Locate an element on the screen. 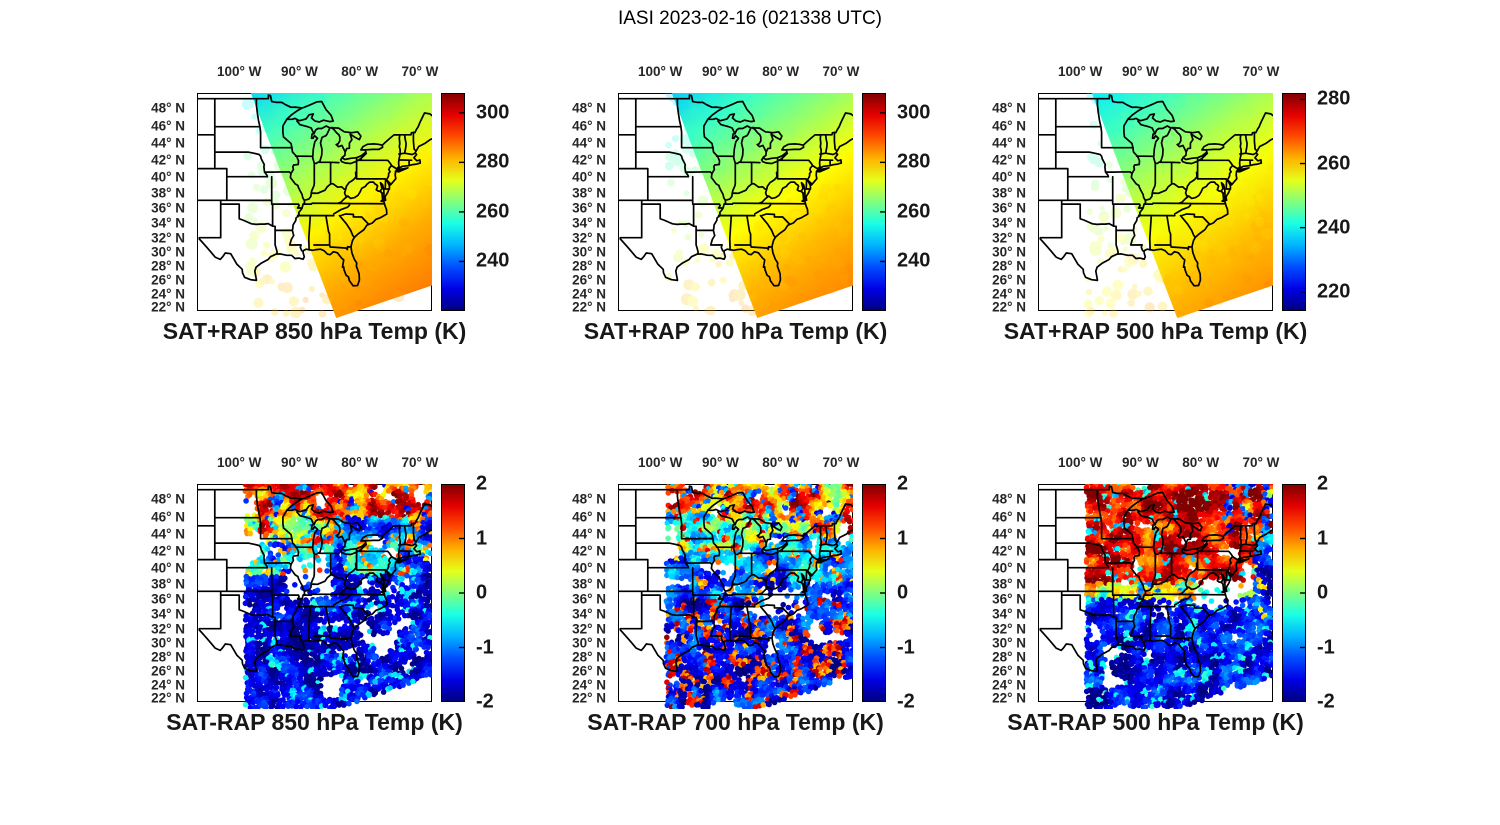 The height and width of the screenshot is (825, 1500). panel-title-sat-plus-rap-700: SAT+RAP 700 hPa Temp (K) is located at coordinates (735, 331).